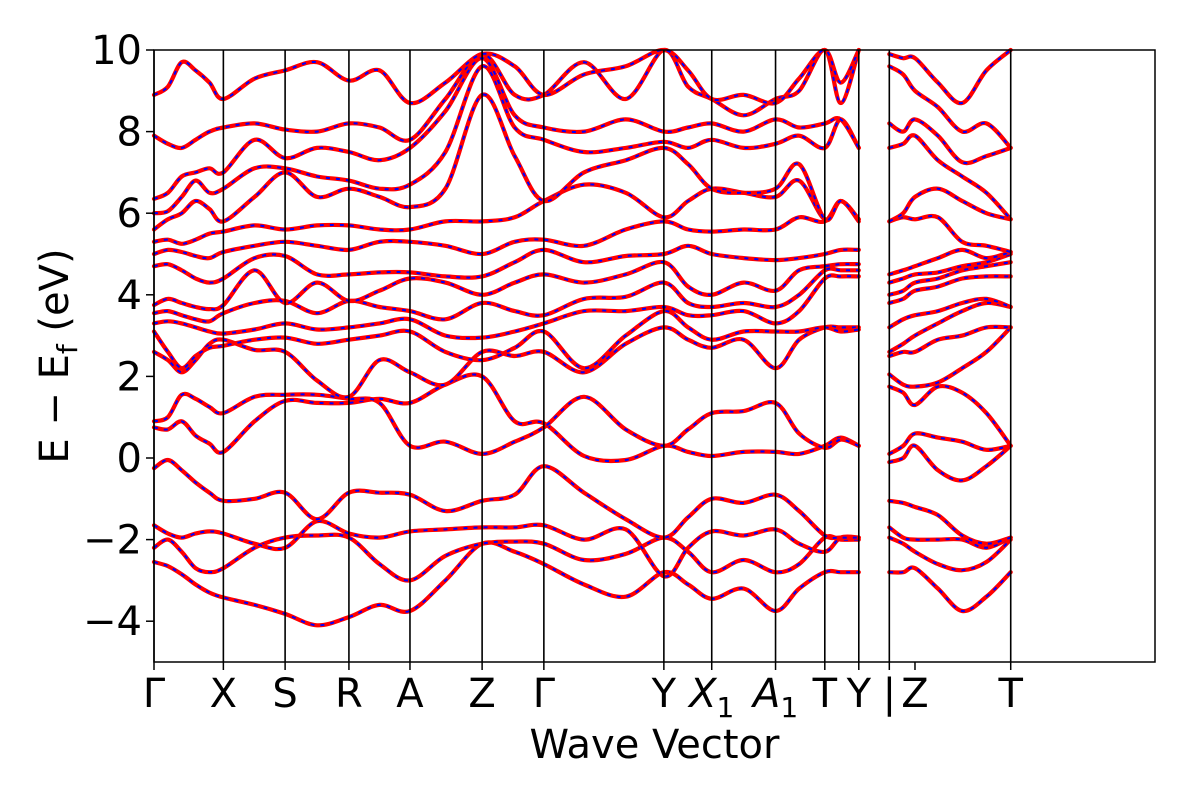  What do you see at coordinates (583, 693) in the screenshot?
I see `x-axis-ticks: Γ X S R A Z Γ Y X1 A1 T Y | Z T` at bounding box center [583, 693].